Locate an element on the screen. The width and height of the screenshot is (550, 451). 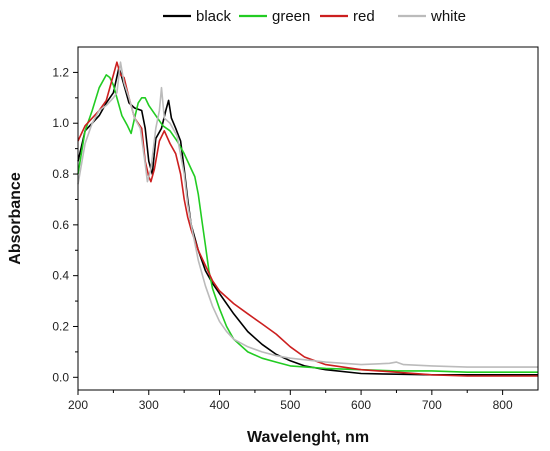
y-tick-label: 0.4 is located at coordinates (60, 276).